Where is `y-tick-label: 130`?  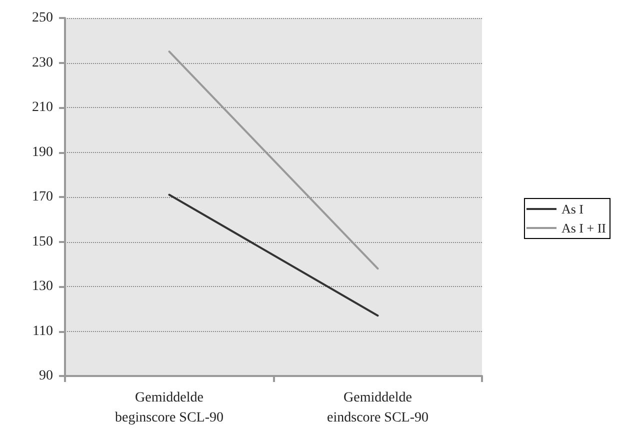
y-tick-label: 130 is located at coordinates (42, 286).